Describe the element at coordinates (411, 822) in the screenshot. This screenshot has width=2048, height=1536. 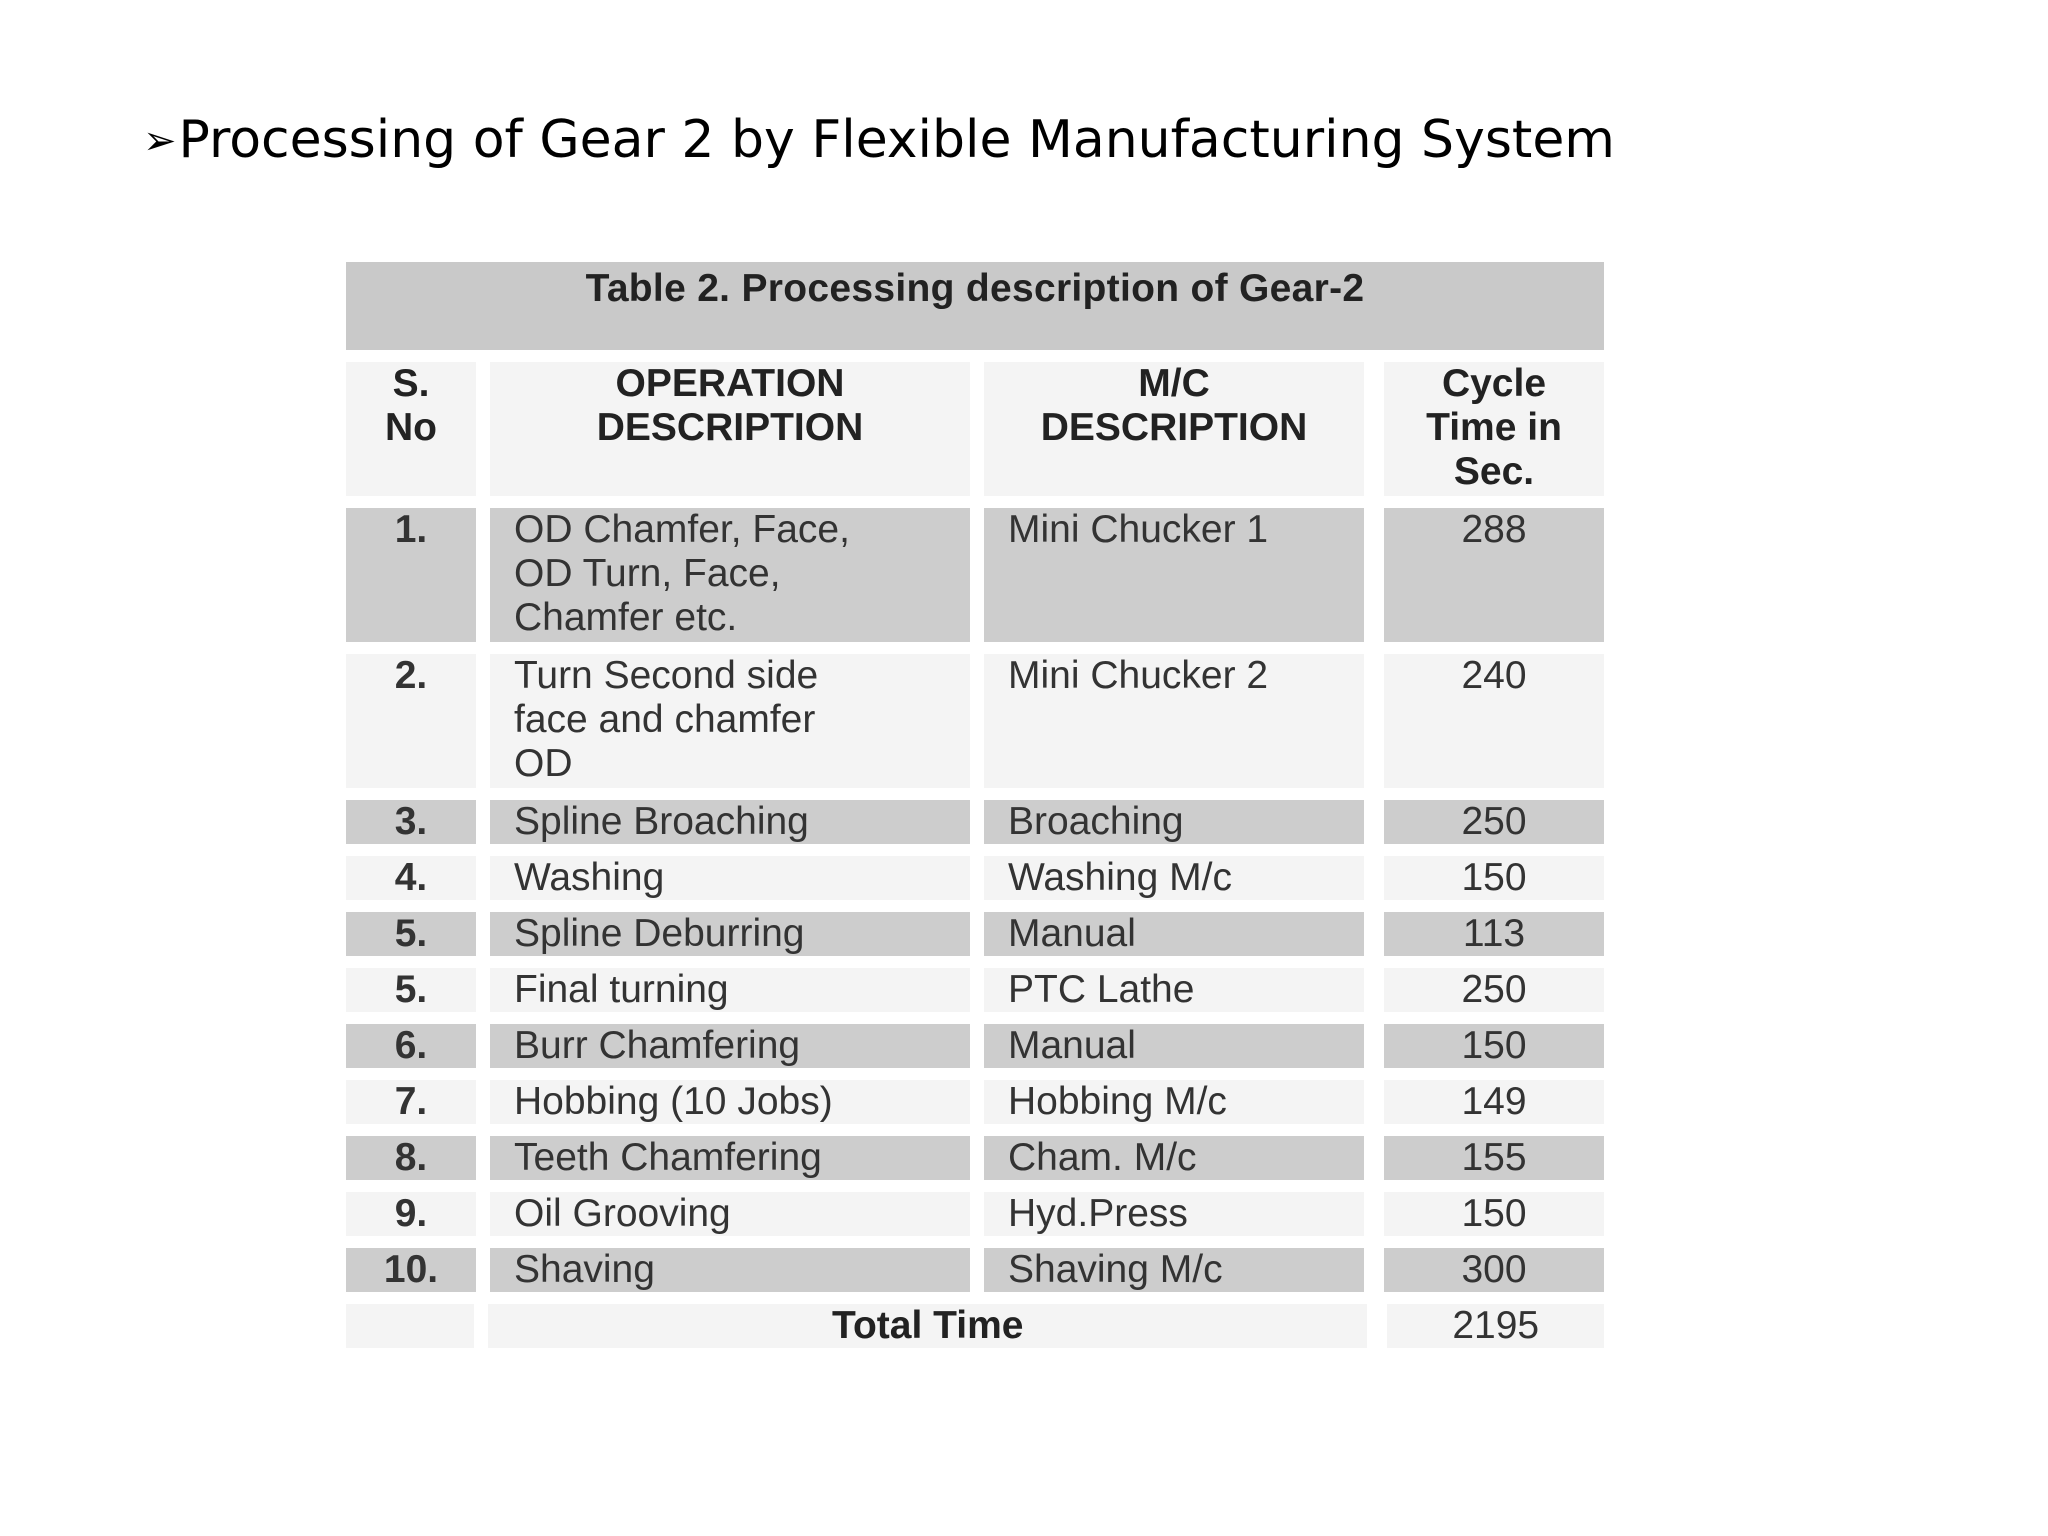
I see `row-sno: 3.` at that location.